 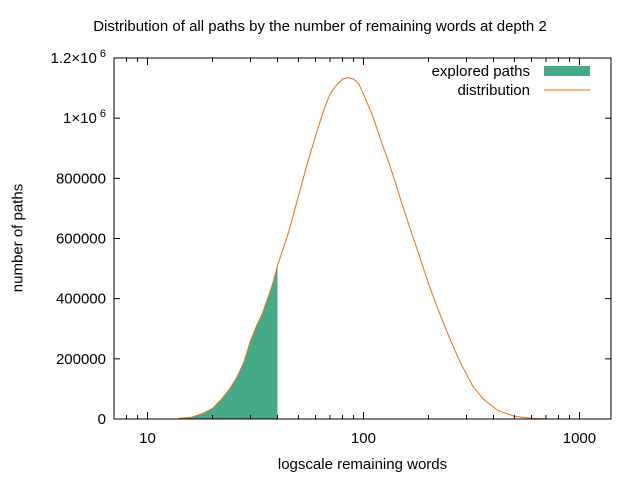 I want to click on series-explored-paths-area, so click(x=228, y=342).